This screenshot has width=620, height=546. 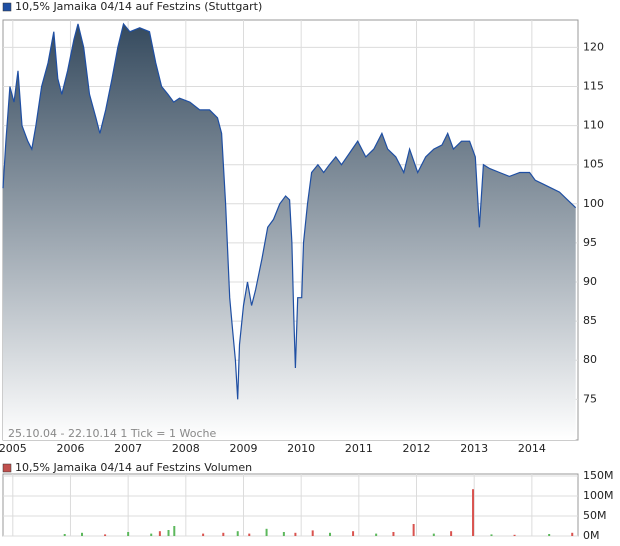 What do you see at coordinates (590, 242) in the screenshot?
I see `y-tick-label: 95` at bounding box center [590, 242].